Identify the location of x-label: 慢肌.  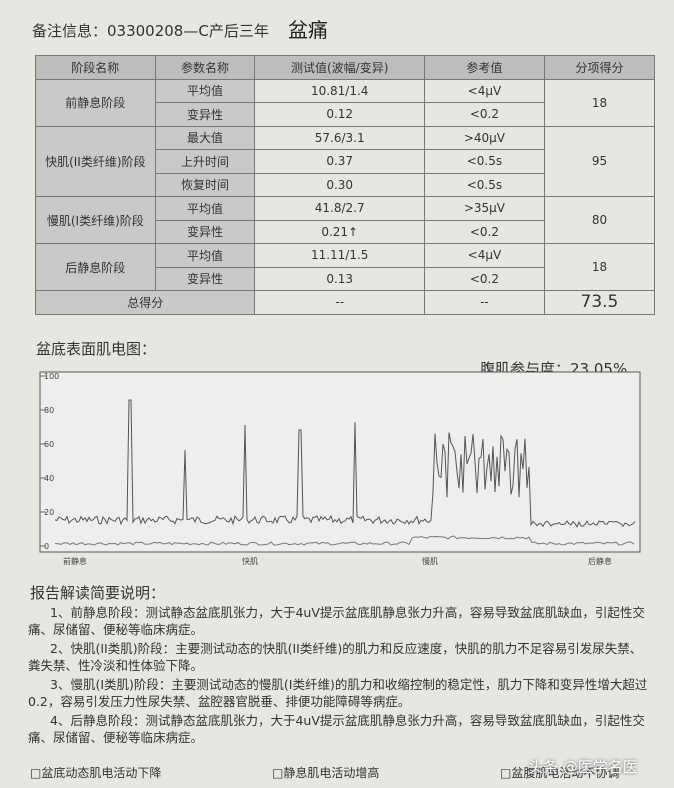
(430, 561).